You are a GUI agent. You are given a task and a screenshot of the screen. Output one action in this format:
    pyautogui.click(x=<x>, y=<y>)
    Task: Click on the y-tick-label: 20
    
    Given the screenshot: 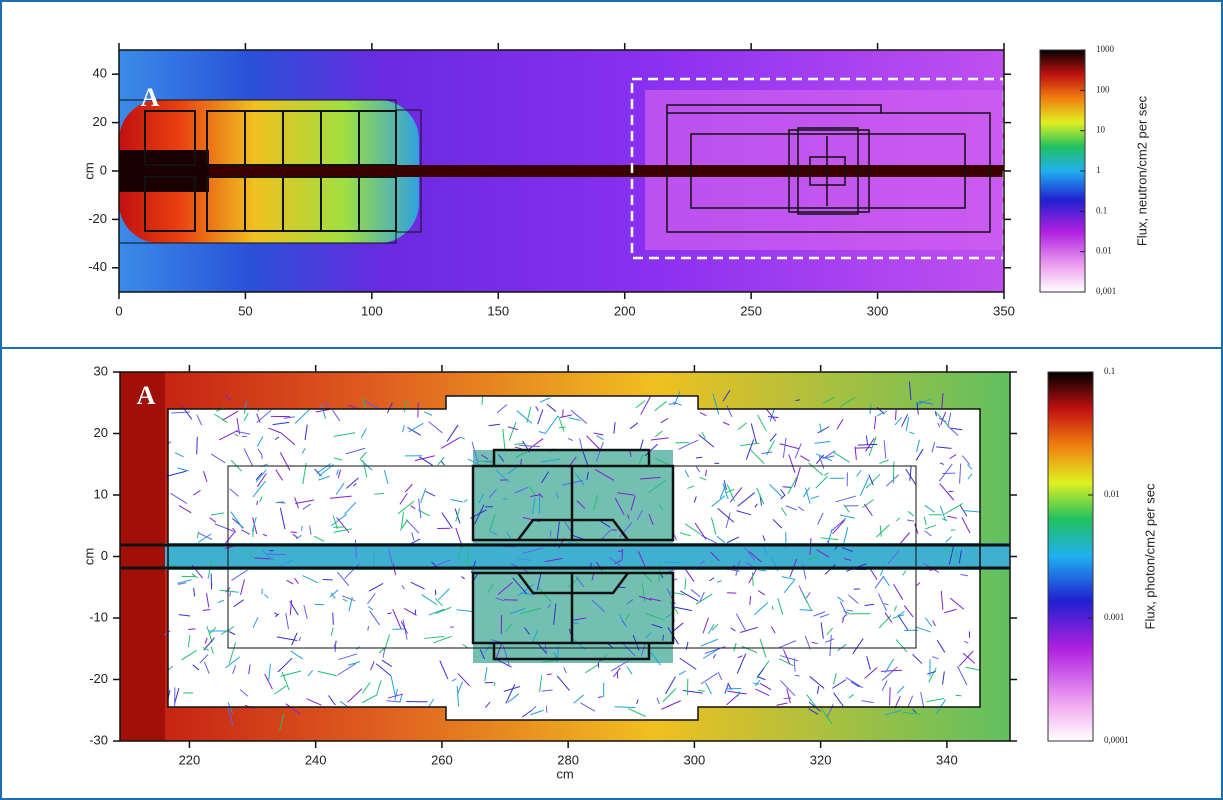 What is the action you would take?
    pyautogui.click(x=101, y=432)
    